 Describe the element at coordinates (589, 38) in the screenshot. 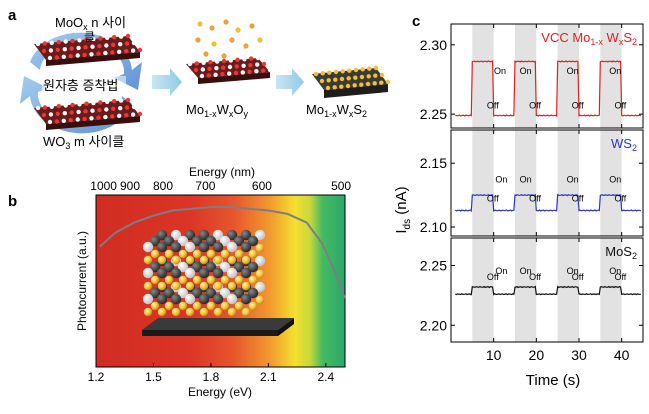

I see `series-label: VCC Mo1-x WxS2` at that location.